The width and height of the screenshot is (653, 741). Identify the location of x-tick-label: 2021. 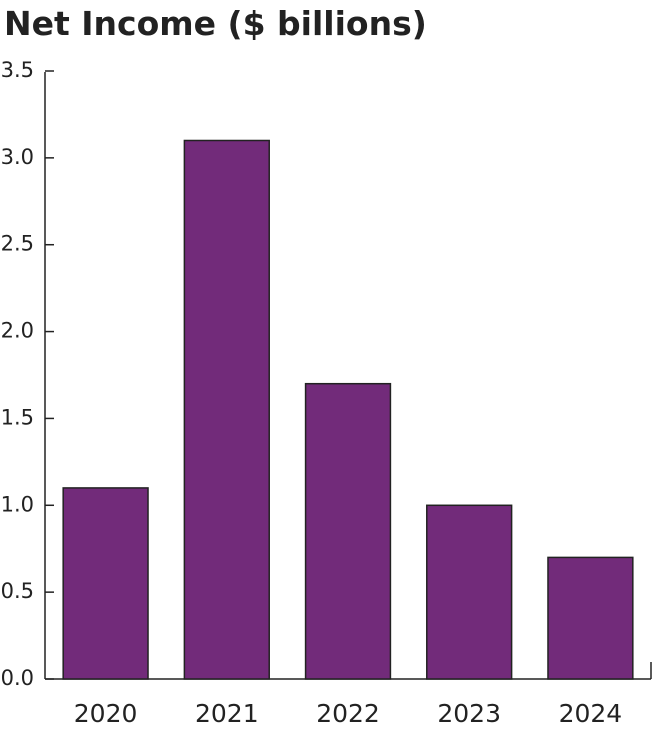
(227, 713).